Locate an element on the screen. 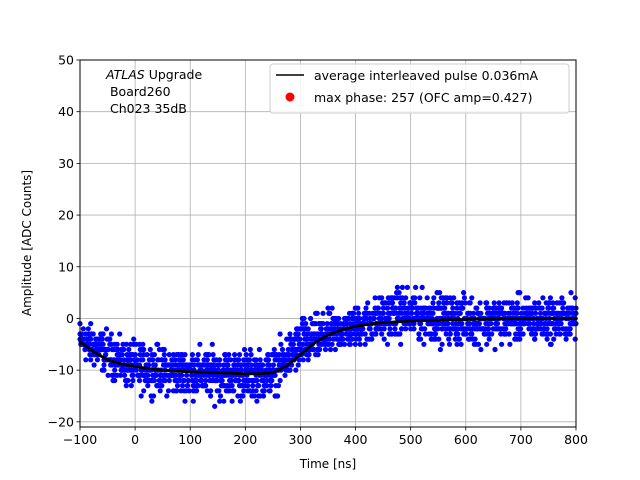  x-tick-label: 0 is located at coordinates (135, 439).